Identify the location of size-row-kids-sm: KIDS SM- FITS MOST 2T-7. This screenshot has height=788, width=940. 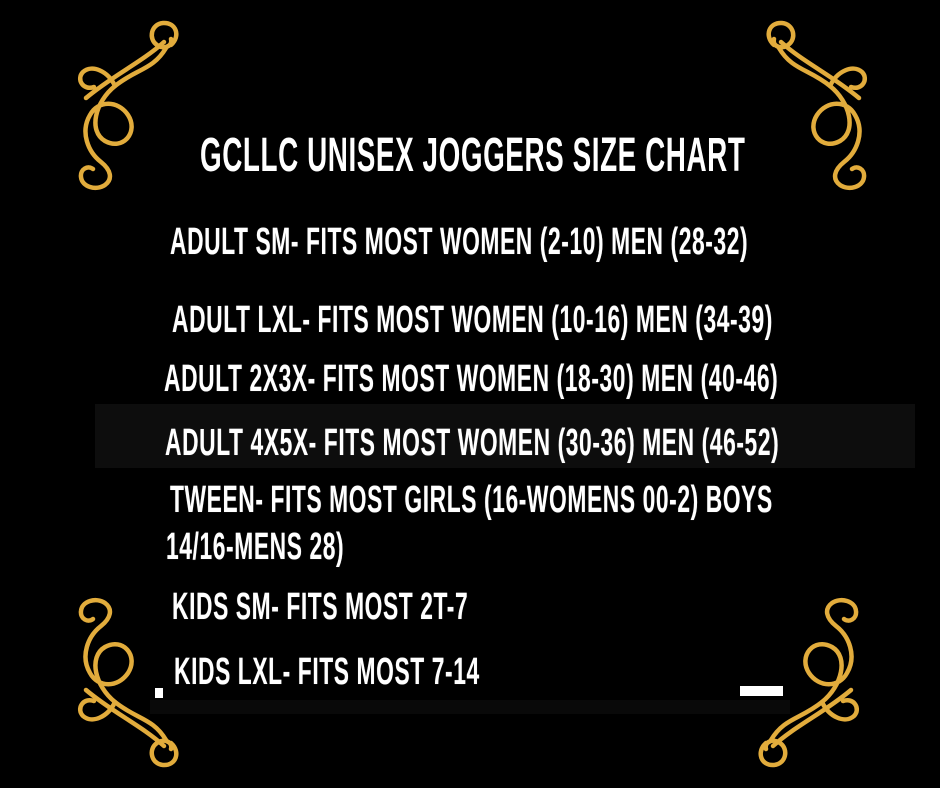
(320, 607).